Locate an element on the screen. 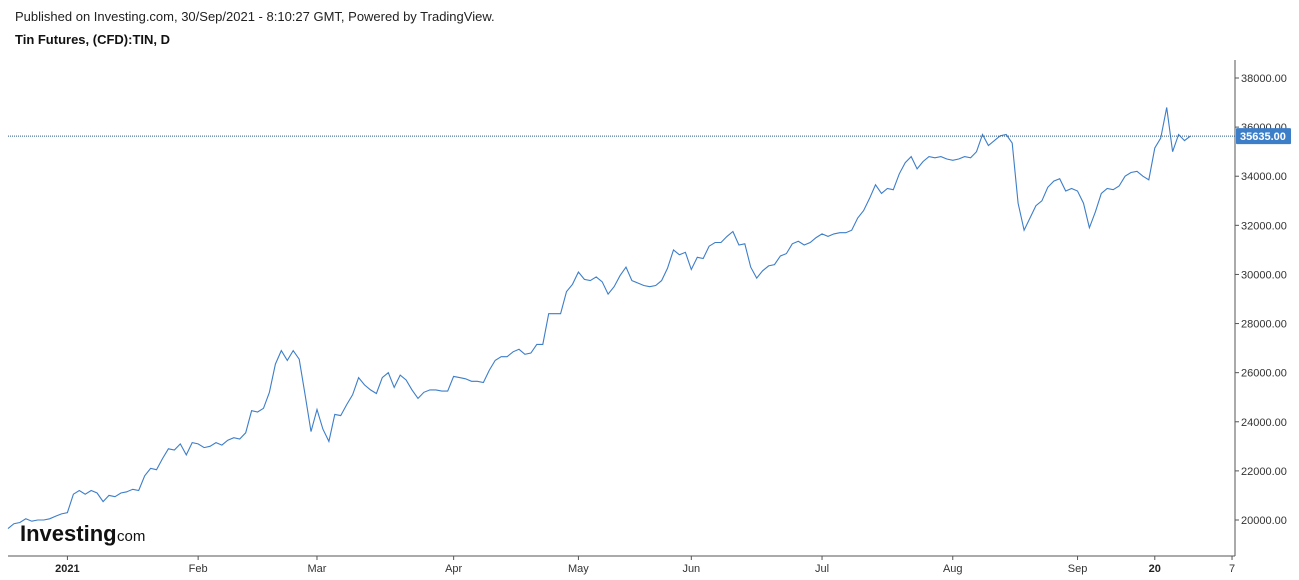 Image resolution: width=1299 pixels, height=580 pixels. x-tick-label: 20 is located at coordinates (1155, 569).